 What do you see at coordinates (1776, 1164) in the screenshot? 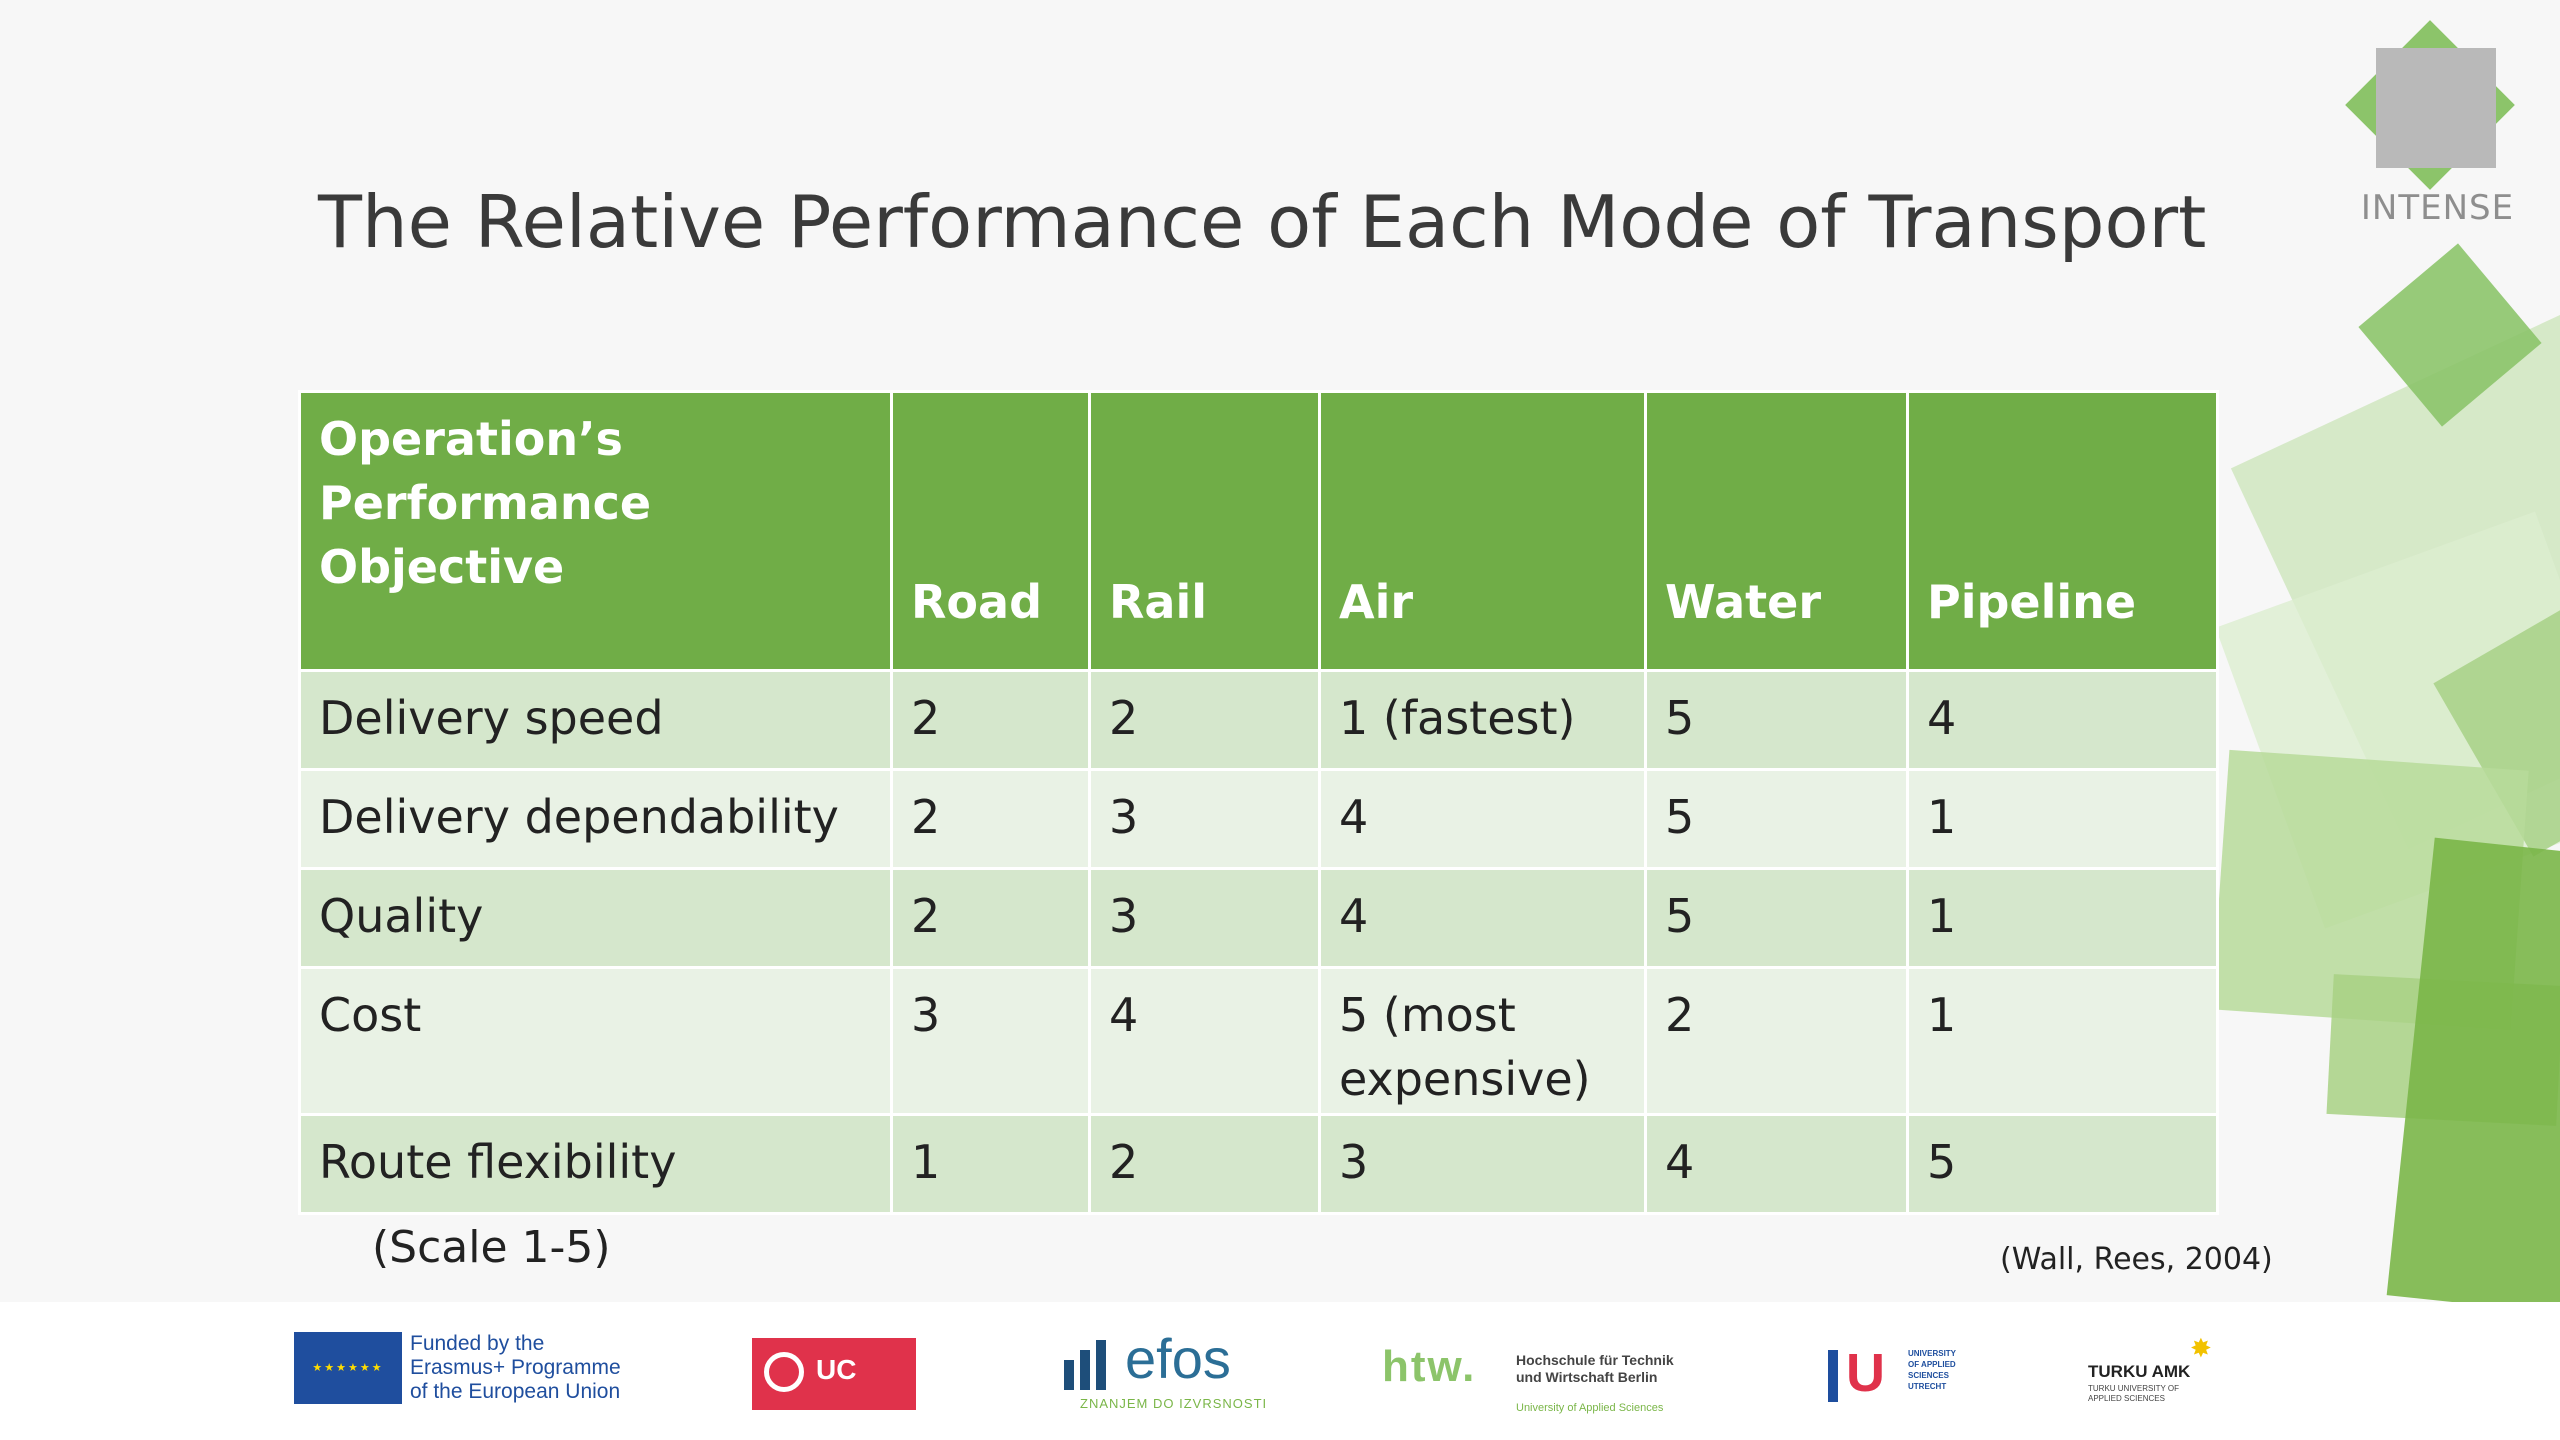
I see `cell-water: 4` at bounding box center [1776, 1164].